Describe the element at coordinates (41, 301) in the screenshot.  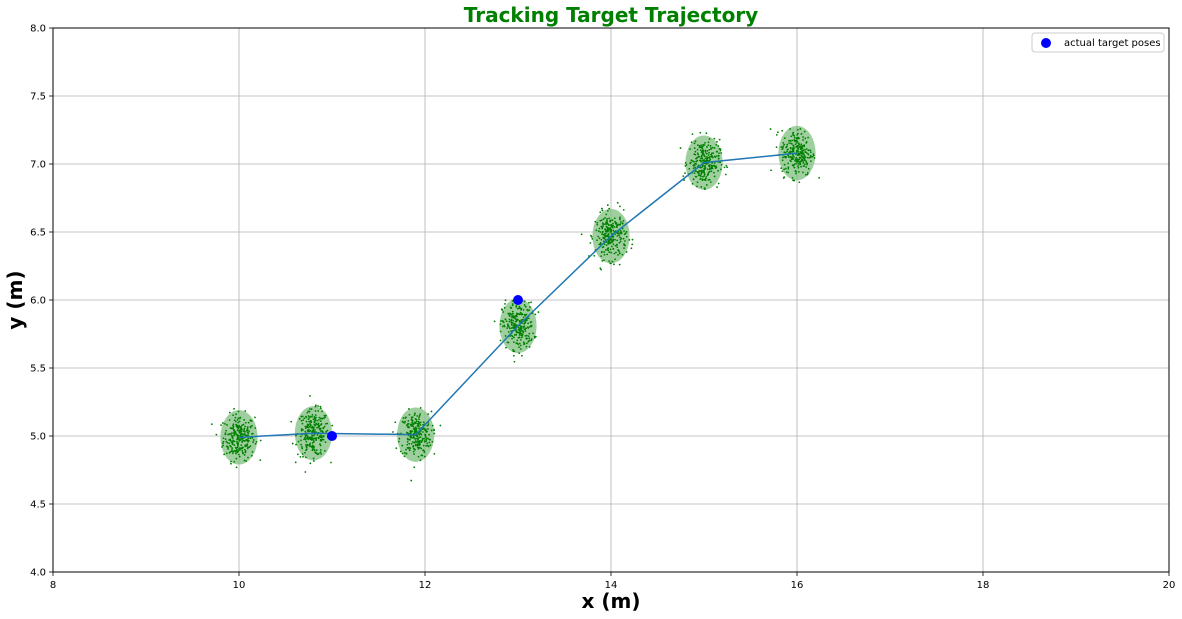
I see `y-axis-ticks: 4.0 4.5 5.0 5.5 6.0 6.5 7.0 7.5 8.0` at that location.